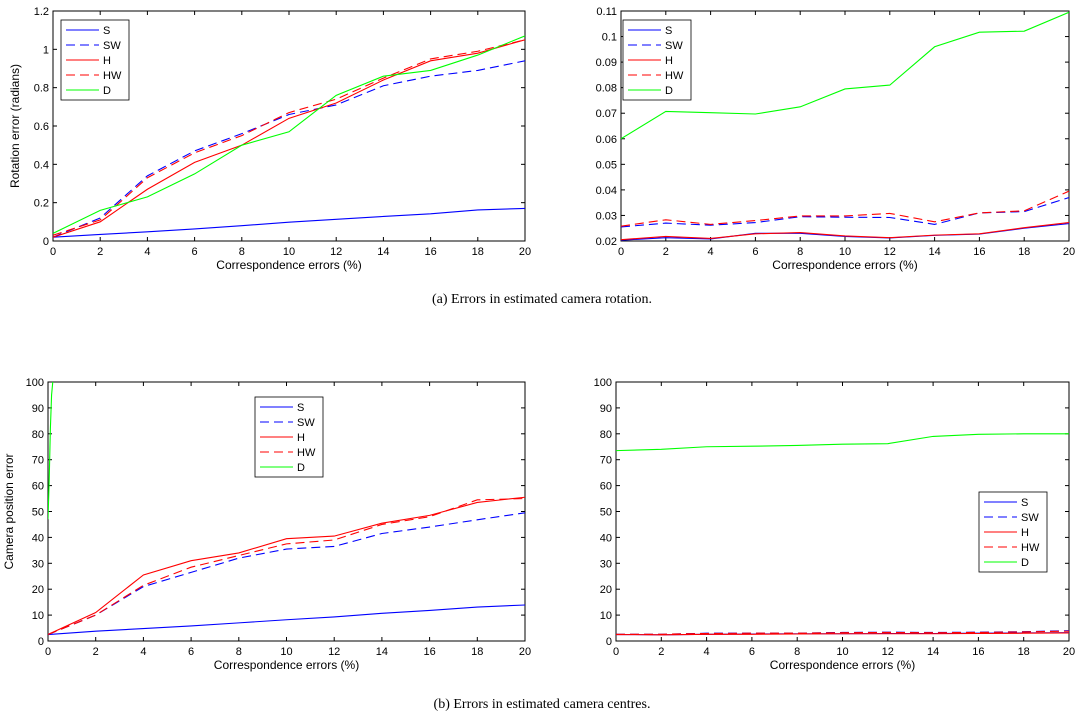  I want to click on y-tick-label: 0.6, so click(41, 127).